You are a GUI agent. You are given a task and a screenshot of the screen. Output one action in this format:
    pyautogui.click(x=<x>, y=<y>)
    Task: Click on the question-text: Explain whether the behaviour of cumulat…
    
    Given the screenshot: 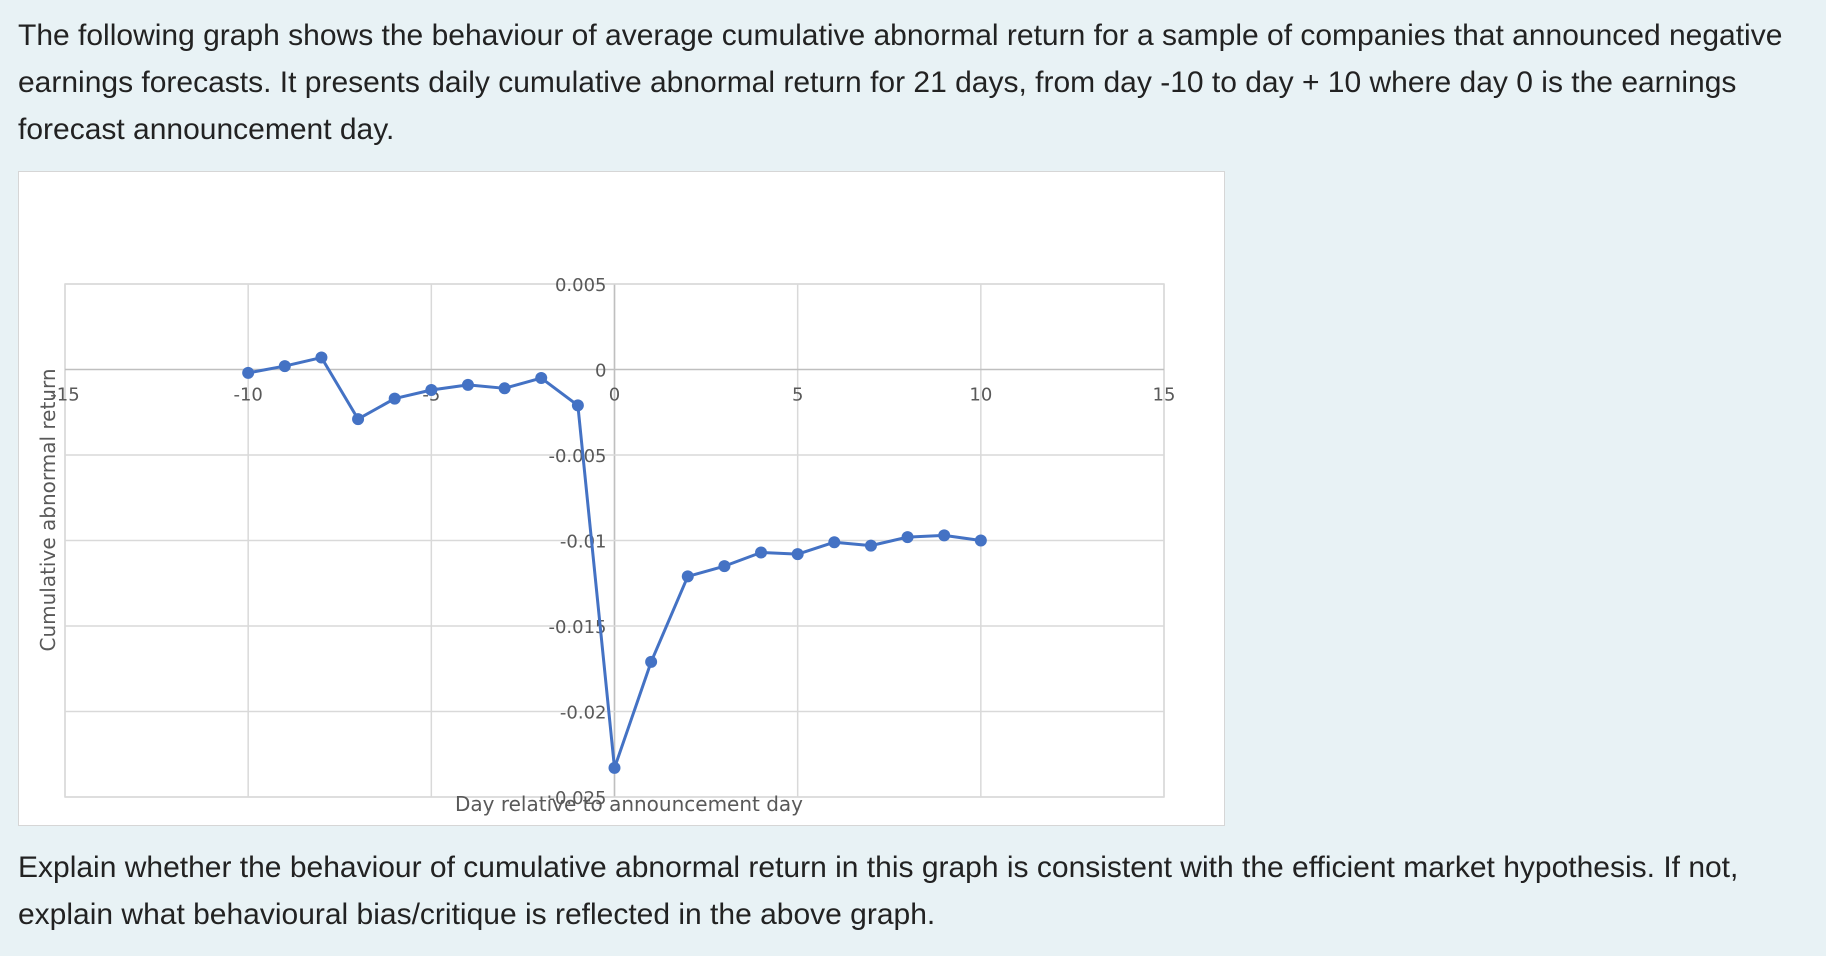 What is the action you would take?
    pyautogui.click(x=878, y=891)
    